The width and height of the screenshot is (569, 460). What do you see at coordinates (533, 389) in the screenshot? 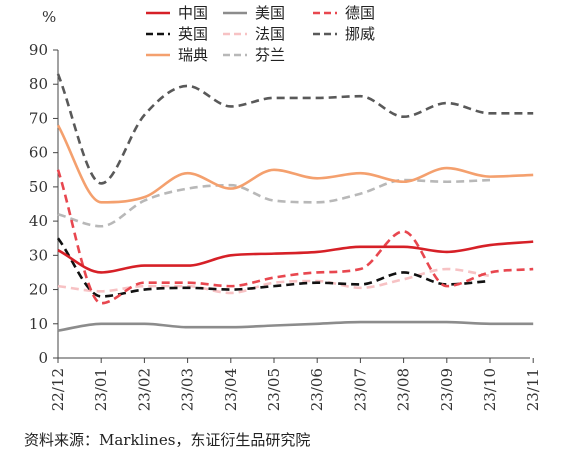
I see `x-tick-label: 23/11` at bounding box center [533, 389].